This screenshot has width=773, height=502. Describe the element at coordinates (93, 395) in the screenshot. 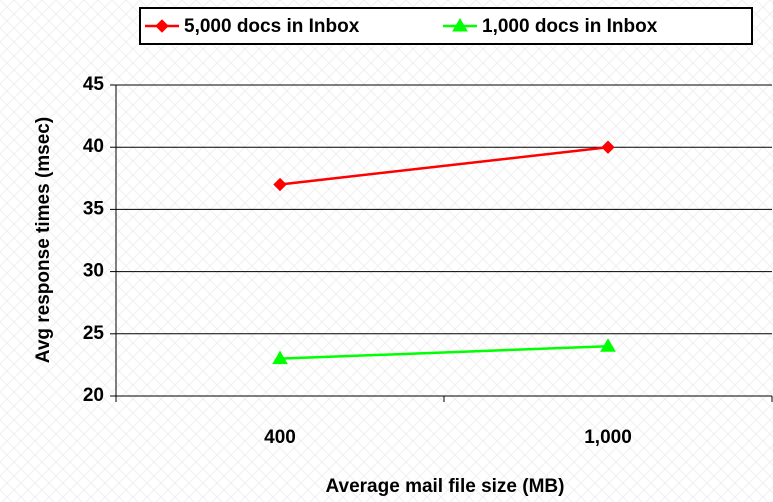

I see `y-tick-label: 20` at that location.